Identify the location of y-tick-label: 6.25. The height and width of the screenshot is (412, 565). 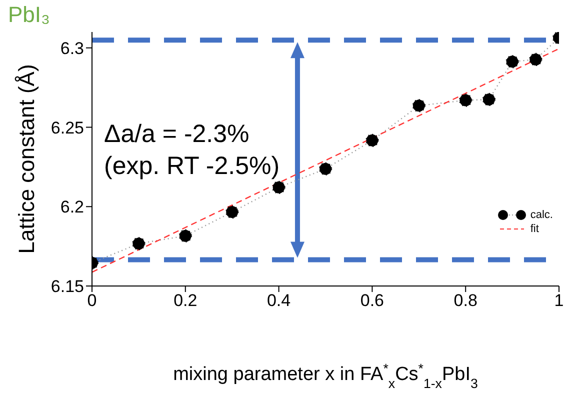
(67, 128).